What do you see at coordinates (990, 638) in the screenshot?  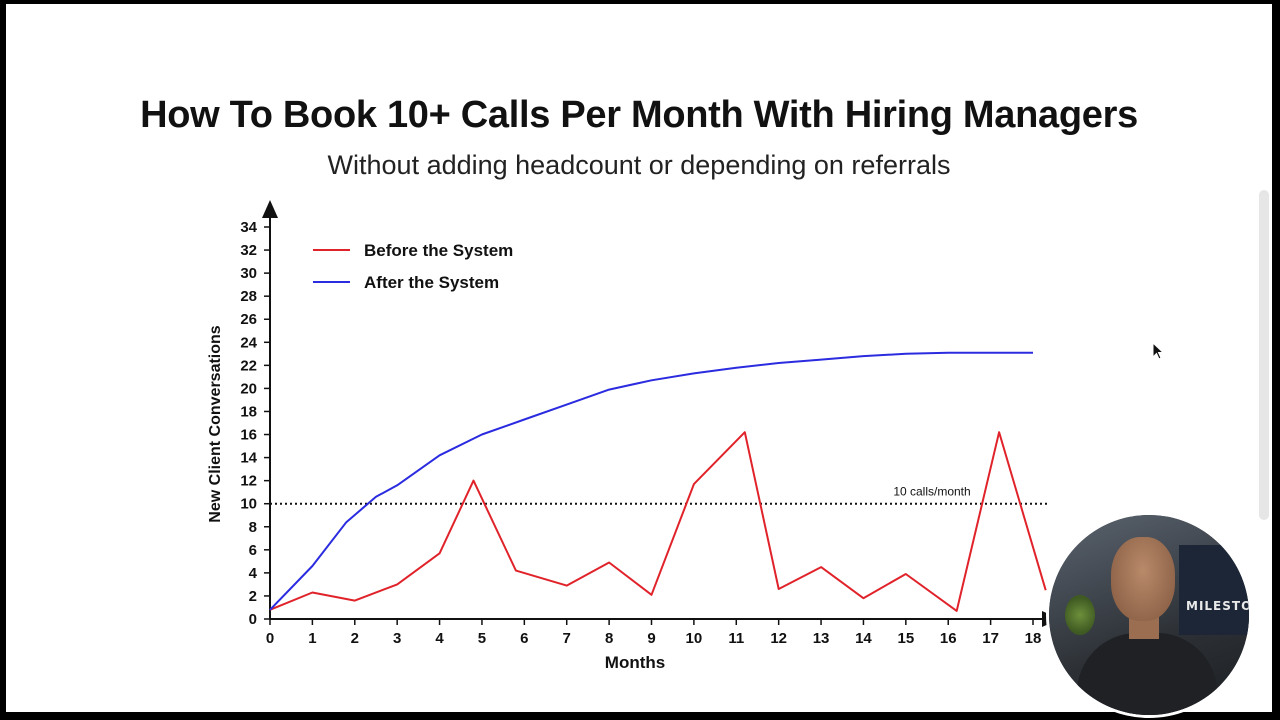 I see `x-tick-label: 17` at bounding box center [990, 638].